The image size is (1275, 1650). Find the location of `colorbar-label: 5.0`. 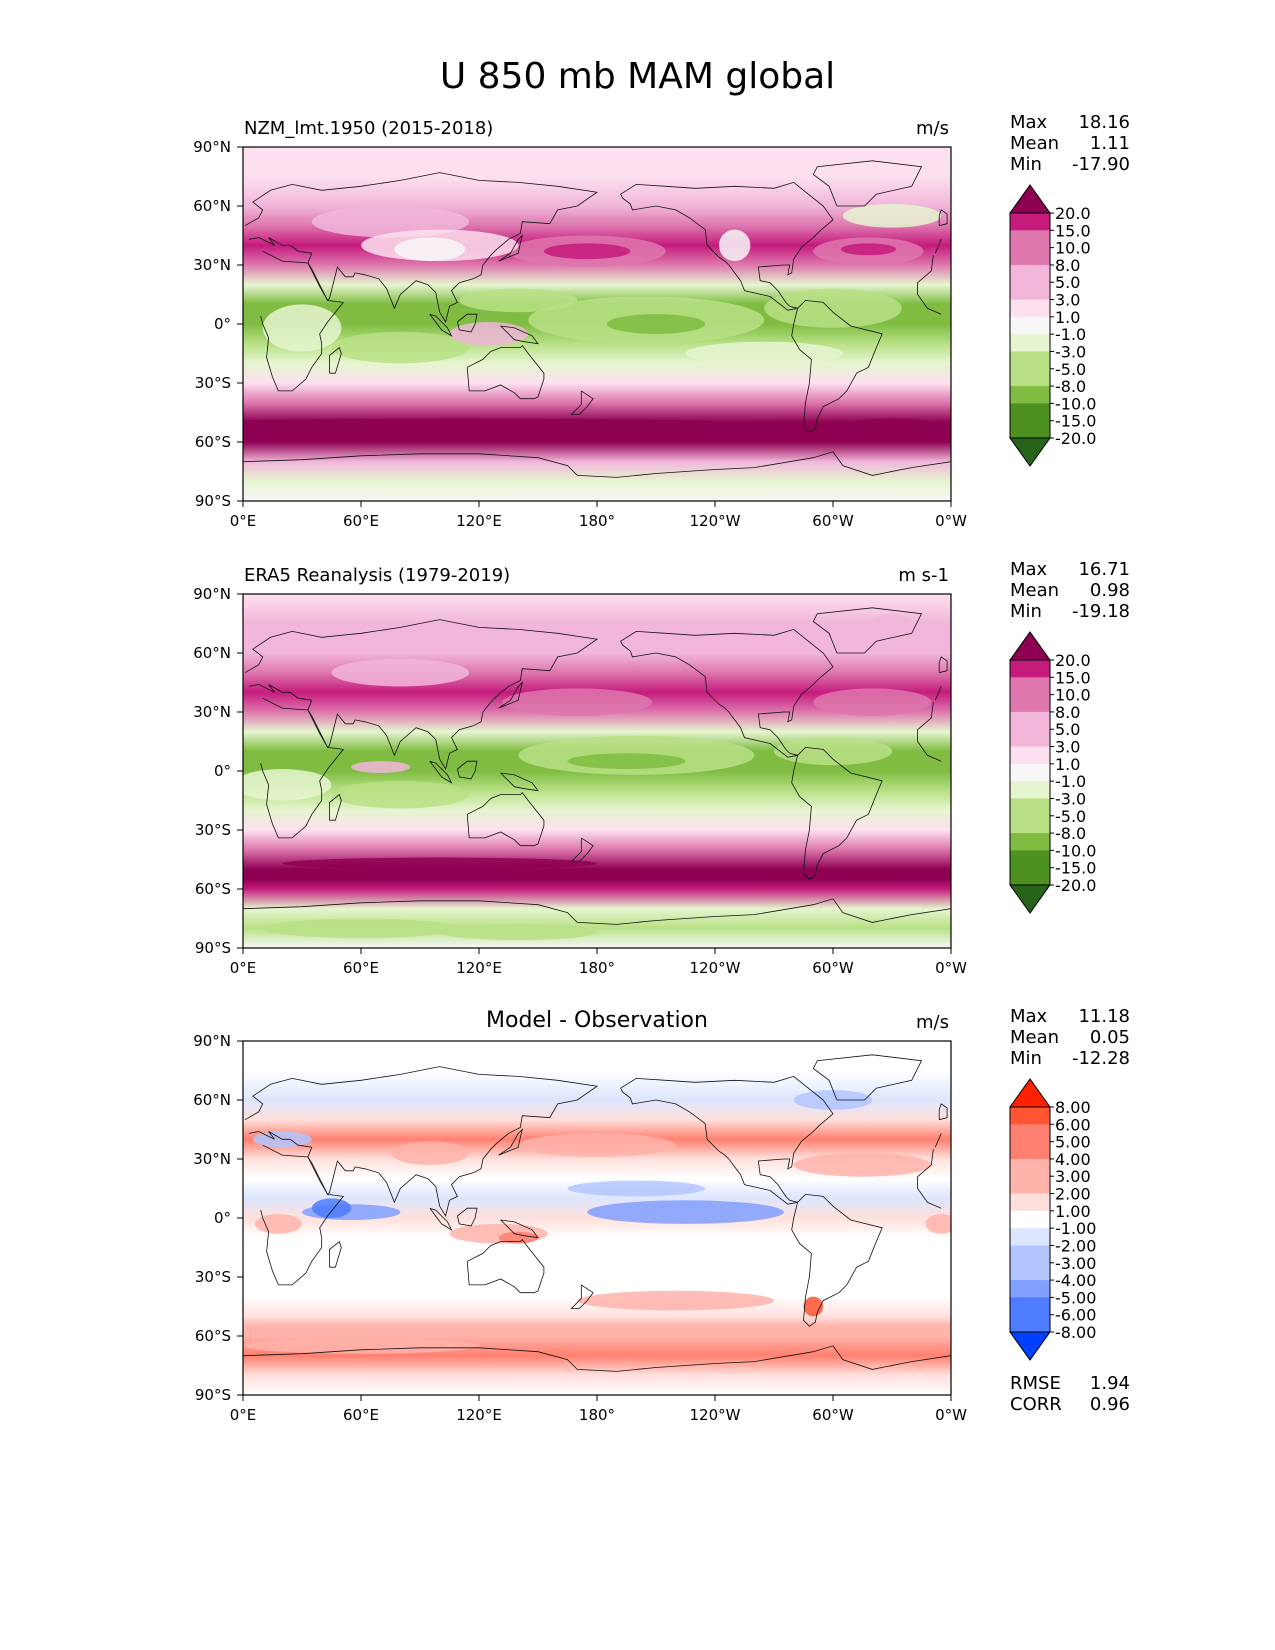

colorbar-label: 5.0 is located at coordinates (1067, 729).